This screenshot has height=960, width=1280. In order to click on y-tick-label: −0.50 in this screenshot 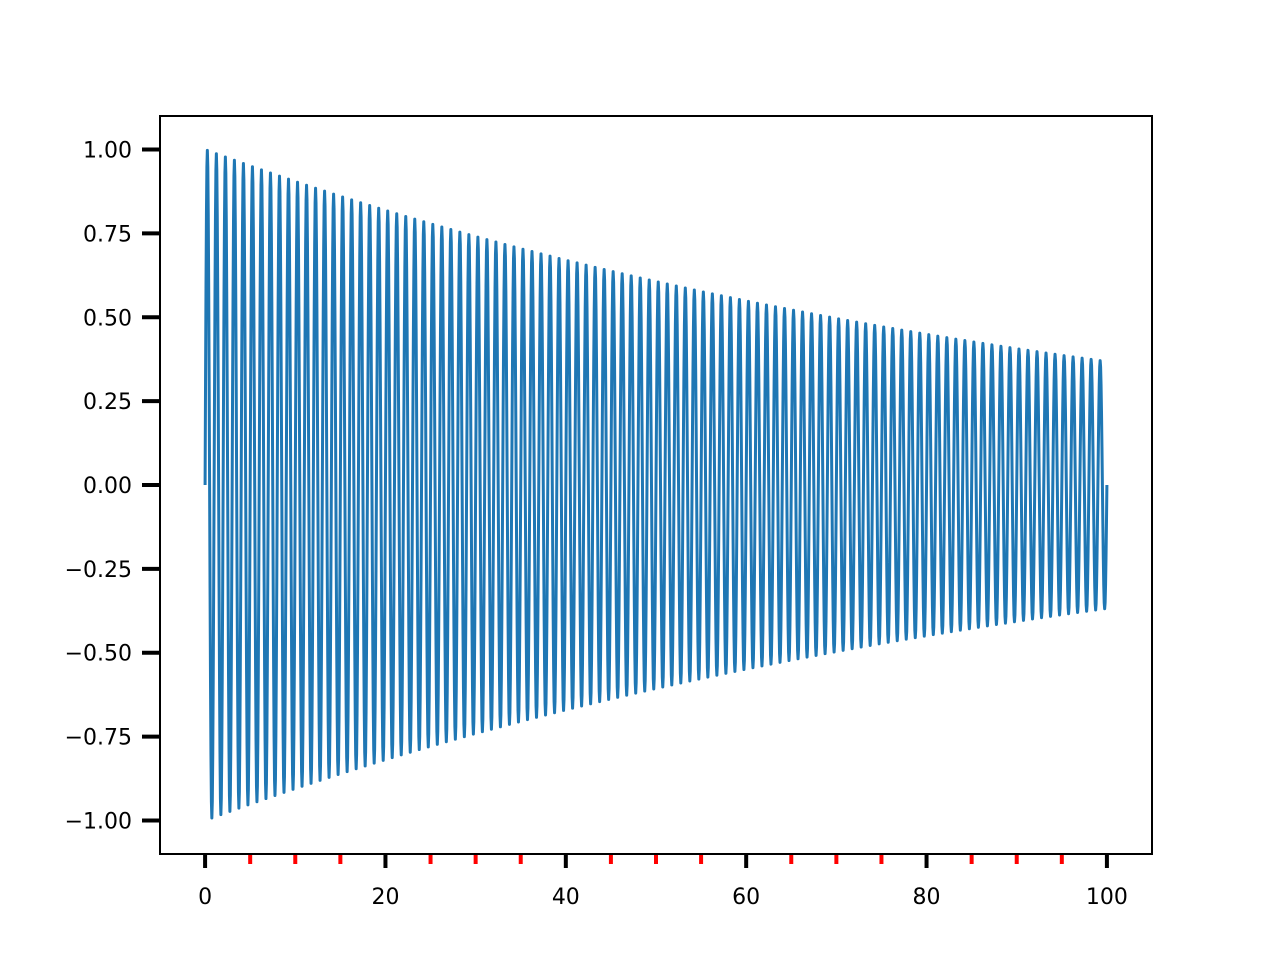, I will do `click(98, 654)`.